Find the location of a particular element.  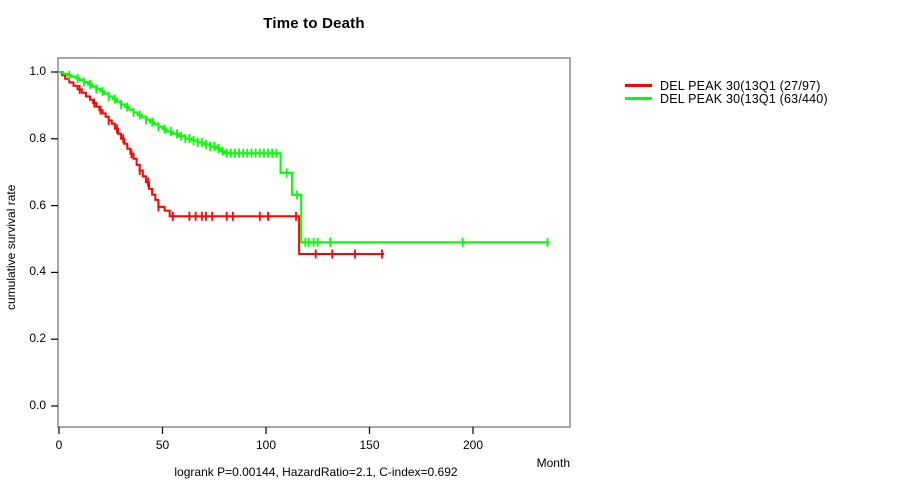

y-tick-label: 1.0 is located at coordinates (37, 71).